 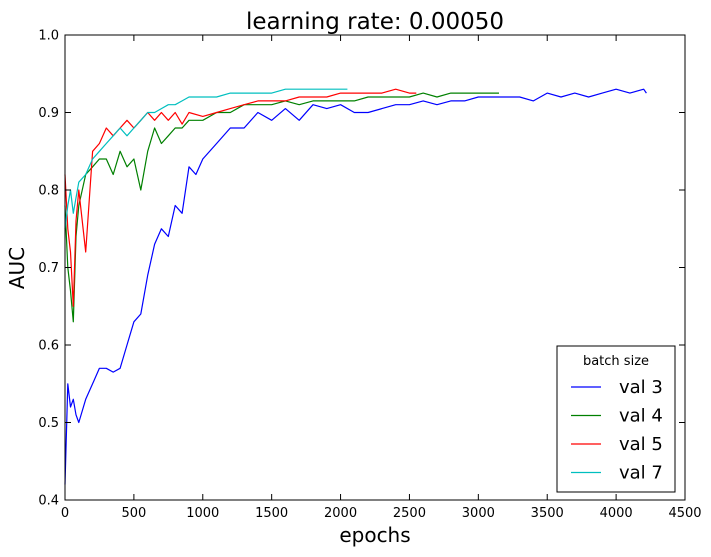 What do you see at coordinates (48, 268) in the screenshot?
I see `y-tick-label: 0.7` at bounding box center [48, 268].